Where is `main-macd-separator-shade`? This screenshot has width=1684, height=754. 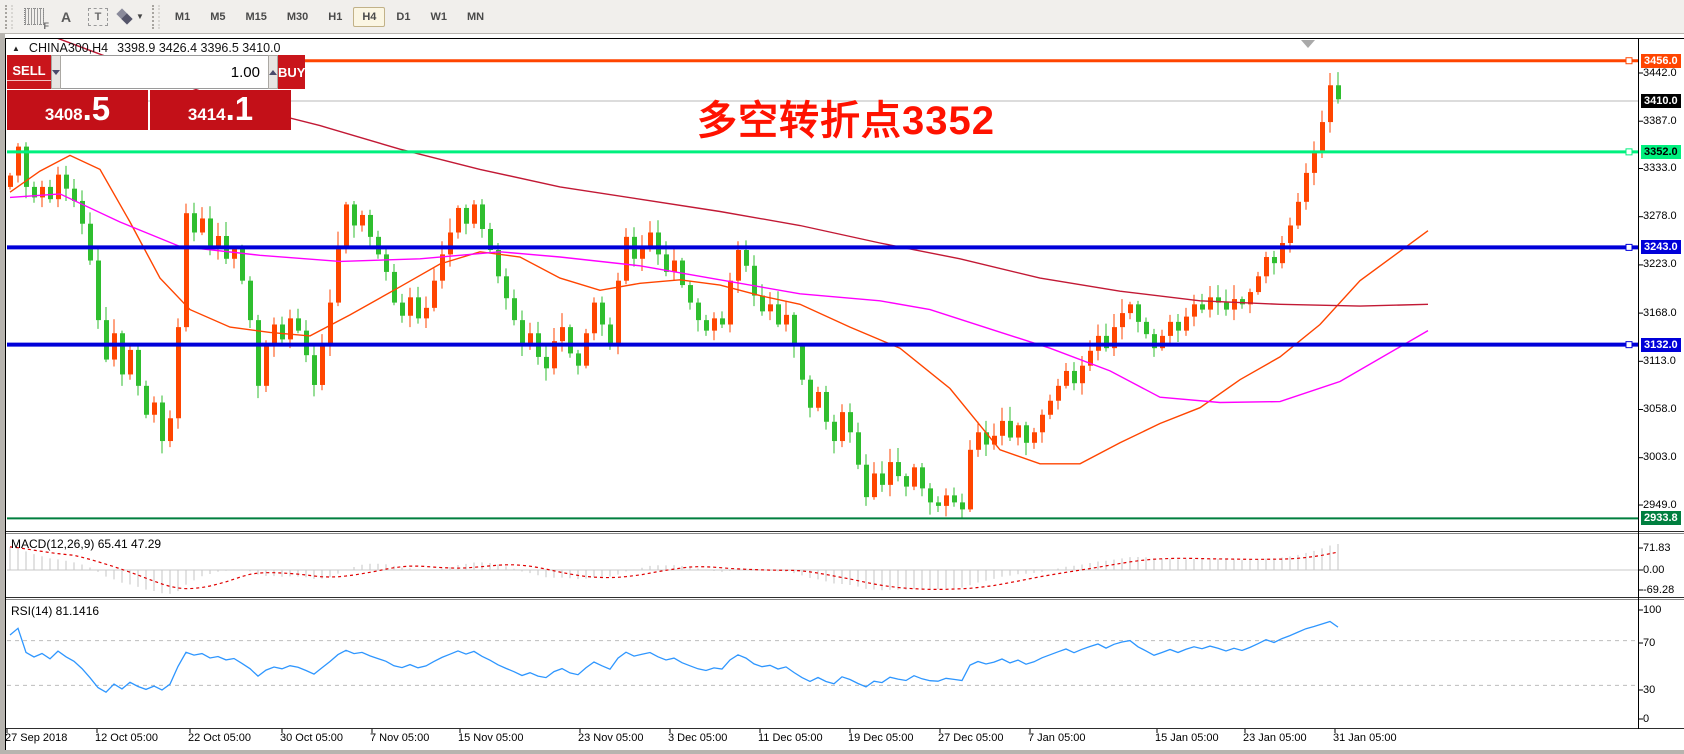 main-macd-separator-shade is located at coordinates (845, 533).